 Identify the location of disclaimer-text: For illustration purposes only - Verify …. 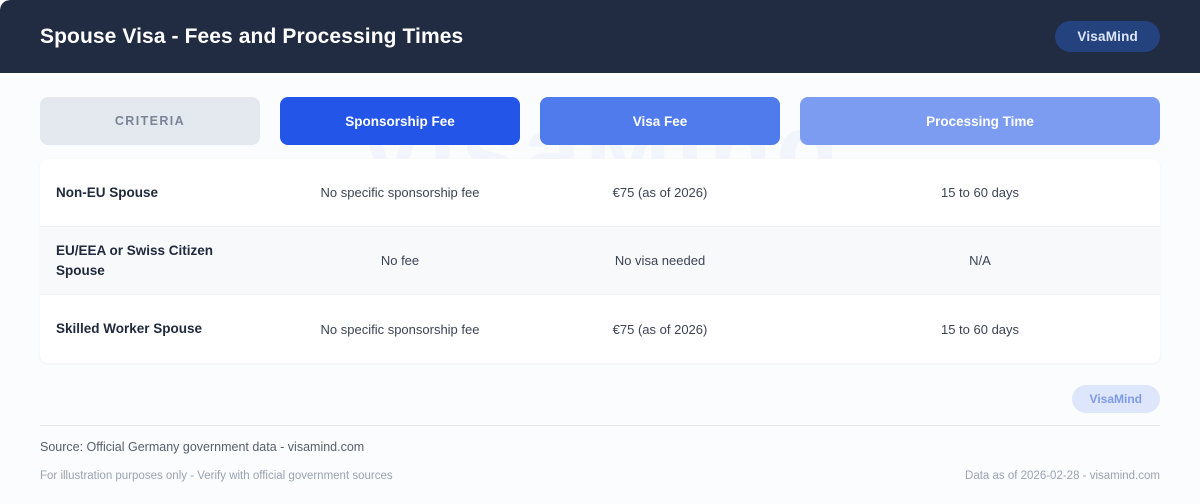
(216, 476).